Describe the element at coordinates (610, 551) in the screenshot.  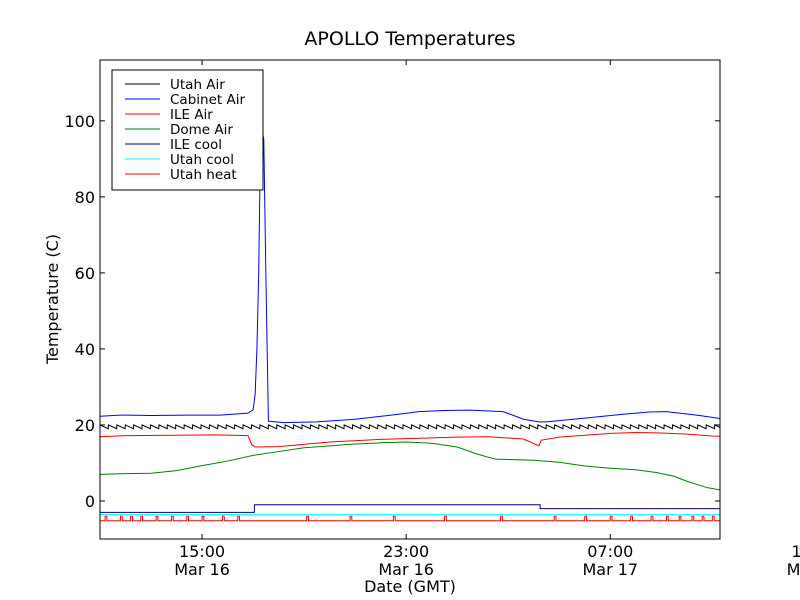
I see `x-tick-label-time: 07:00` at that location.